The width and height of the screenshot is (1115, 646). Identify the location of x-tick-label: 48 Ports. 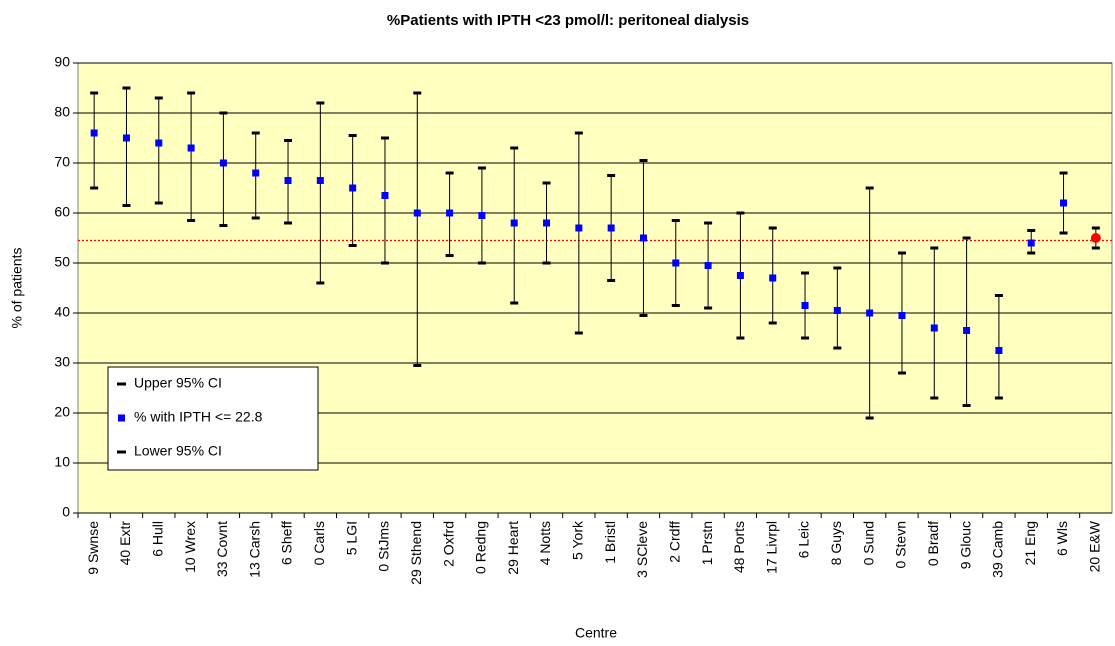
(739, 547).